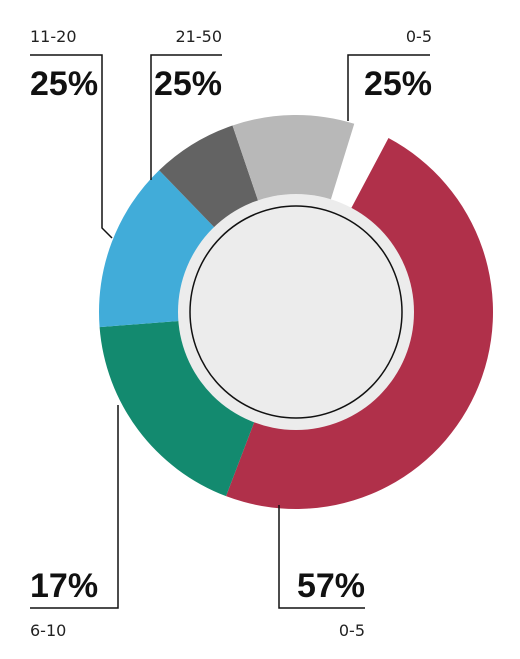 The height and width of the screenshot is (659, 520). Describe the element at coordinates (177, 408) in the screenshot. I see `pie-slice-0-5-green` at that location.